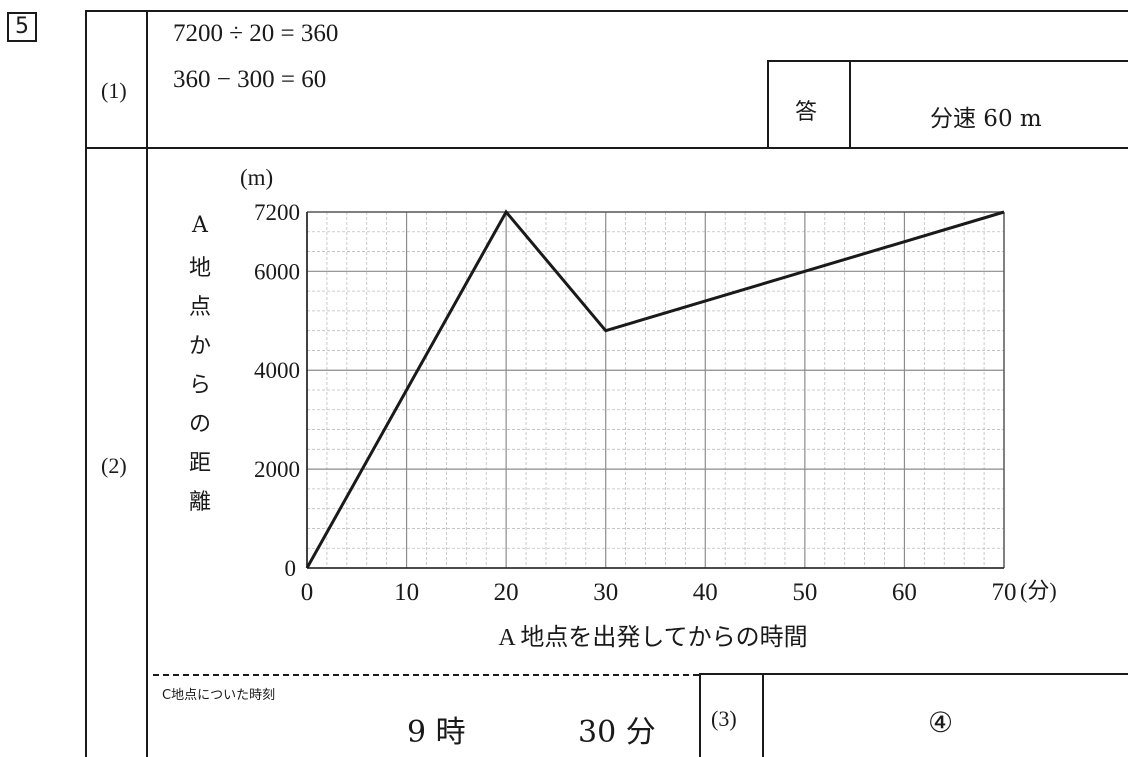 The image size is (1128, 757). I want to click on table-left-border, so click(86, 383).